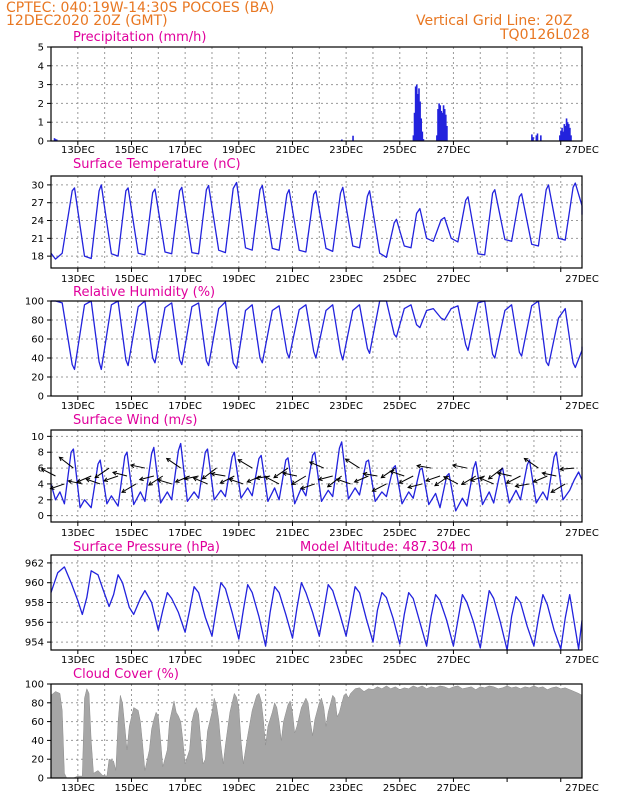  Describe the element at coordinates (140, 8) in the screenshot. I see `header-location: CPTEC: 040:19W-14:30S POCOES (BA)` at that location.